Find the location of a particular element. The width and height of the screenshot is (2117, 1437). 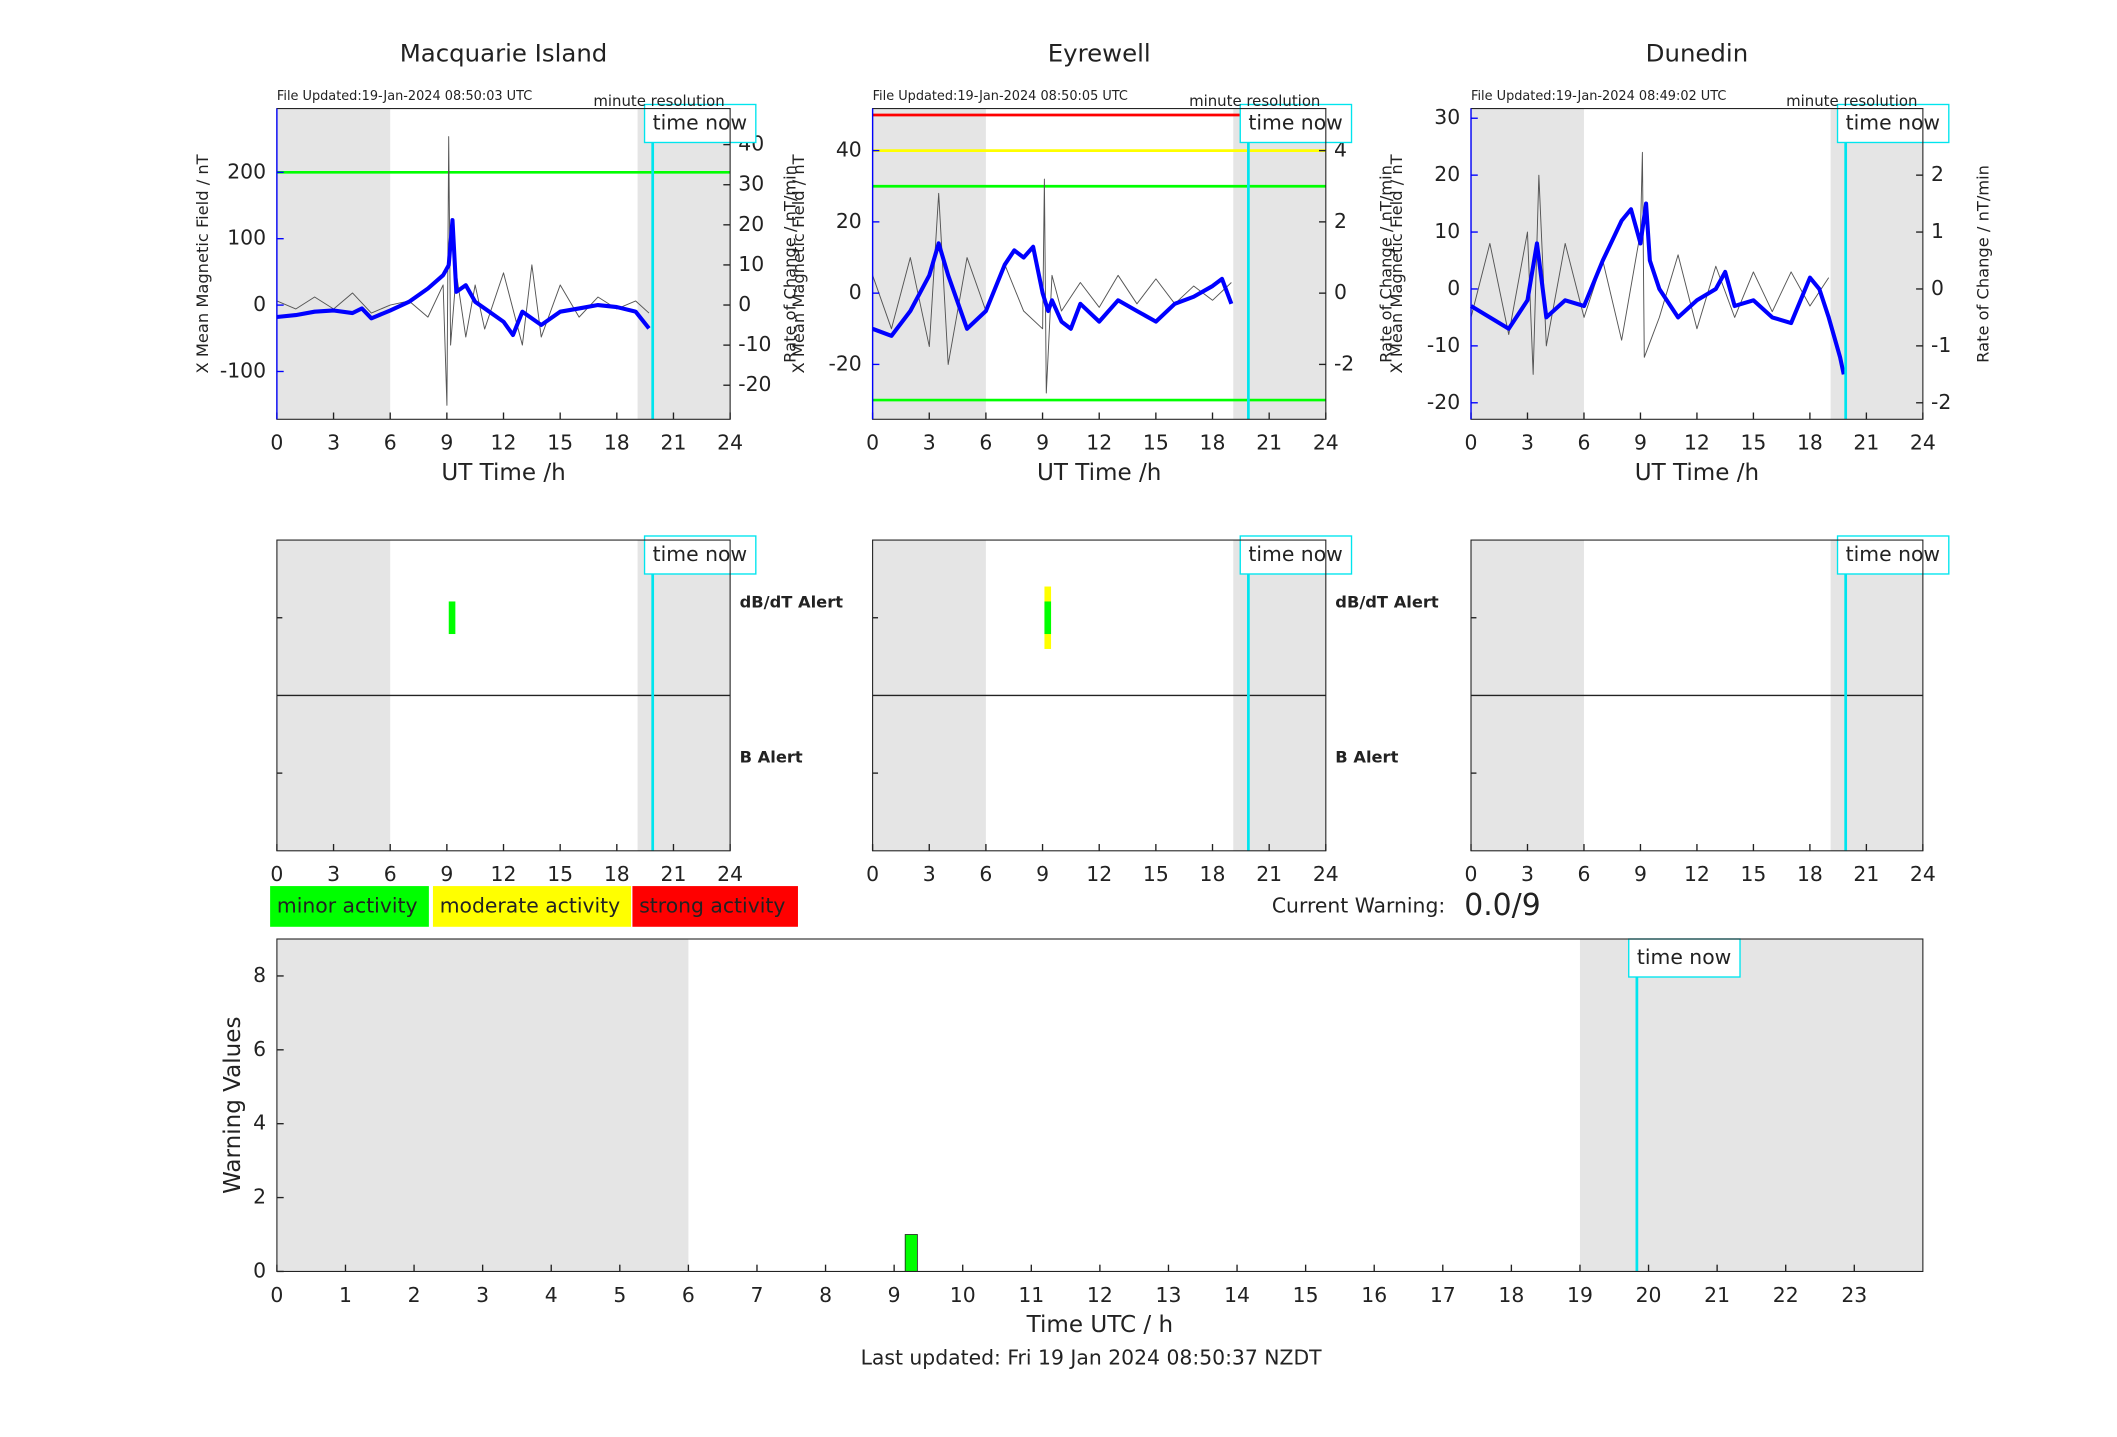

file-updated: File Updated:19-Jan-2024 08:50:03 UTC is located at coordinates (404, 96).